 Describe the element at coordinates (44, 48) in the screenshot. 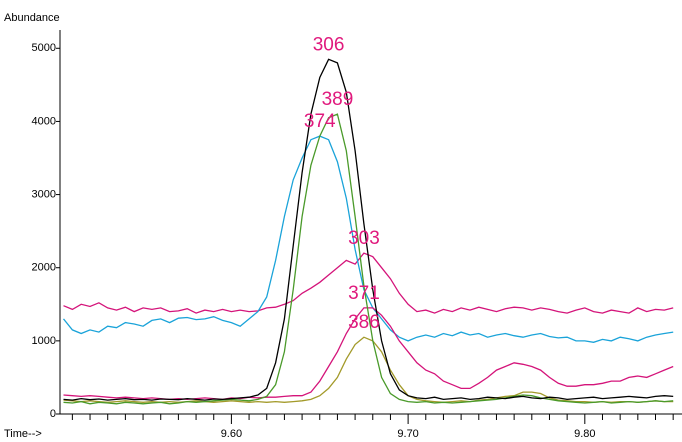

I see `y-tick-label: 5000` at that location.